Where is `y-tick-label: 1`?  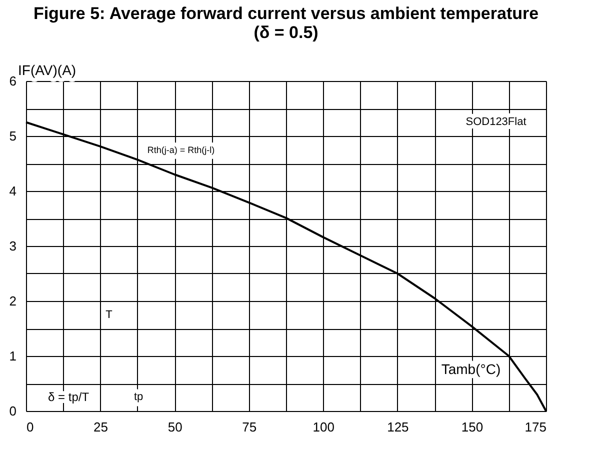
y-tick-label: 1 is located at coordinates (12, 356).